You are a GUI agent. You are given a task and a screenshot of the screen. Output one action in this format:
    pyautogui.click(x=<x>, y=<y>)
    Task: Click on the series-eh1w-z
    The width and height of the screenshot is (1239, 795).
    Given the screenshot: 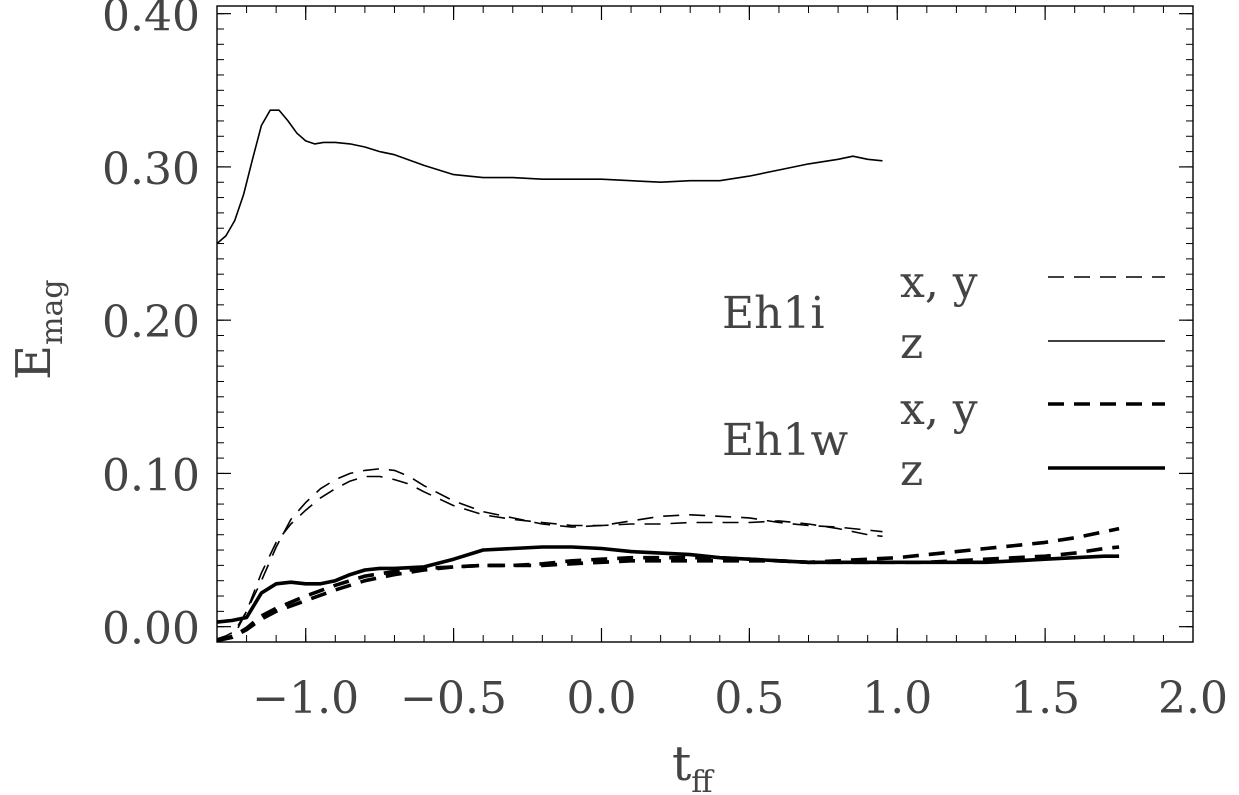 What is the action you would take?
    pyautogui.click(x=668, y=584)
    